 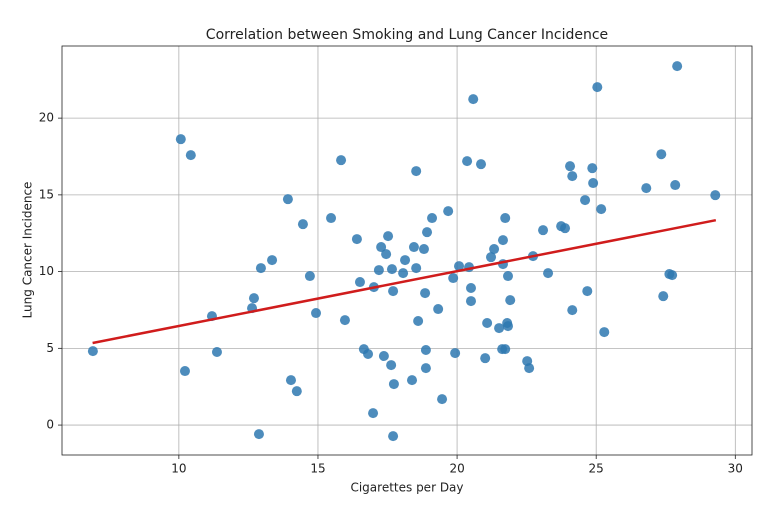 I want to click on y-axis-label: Lung Cancer Incidence, so click(x=28, y=250).